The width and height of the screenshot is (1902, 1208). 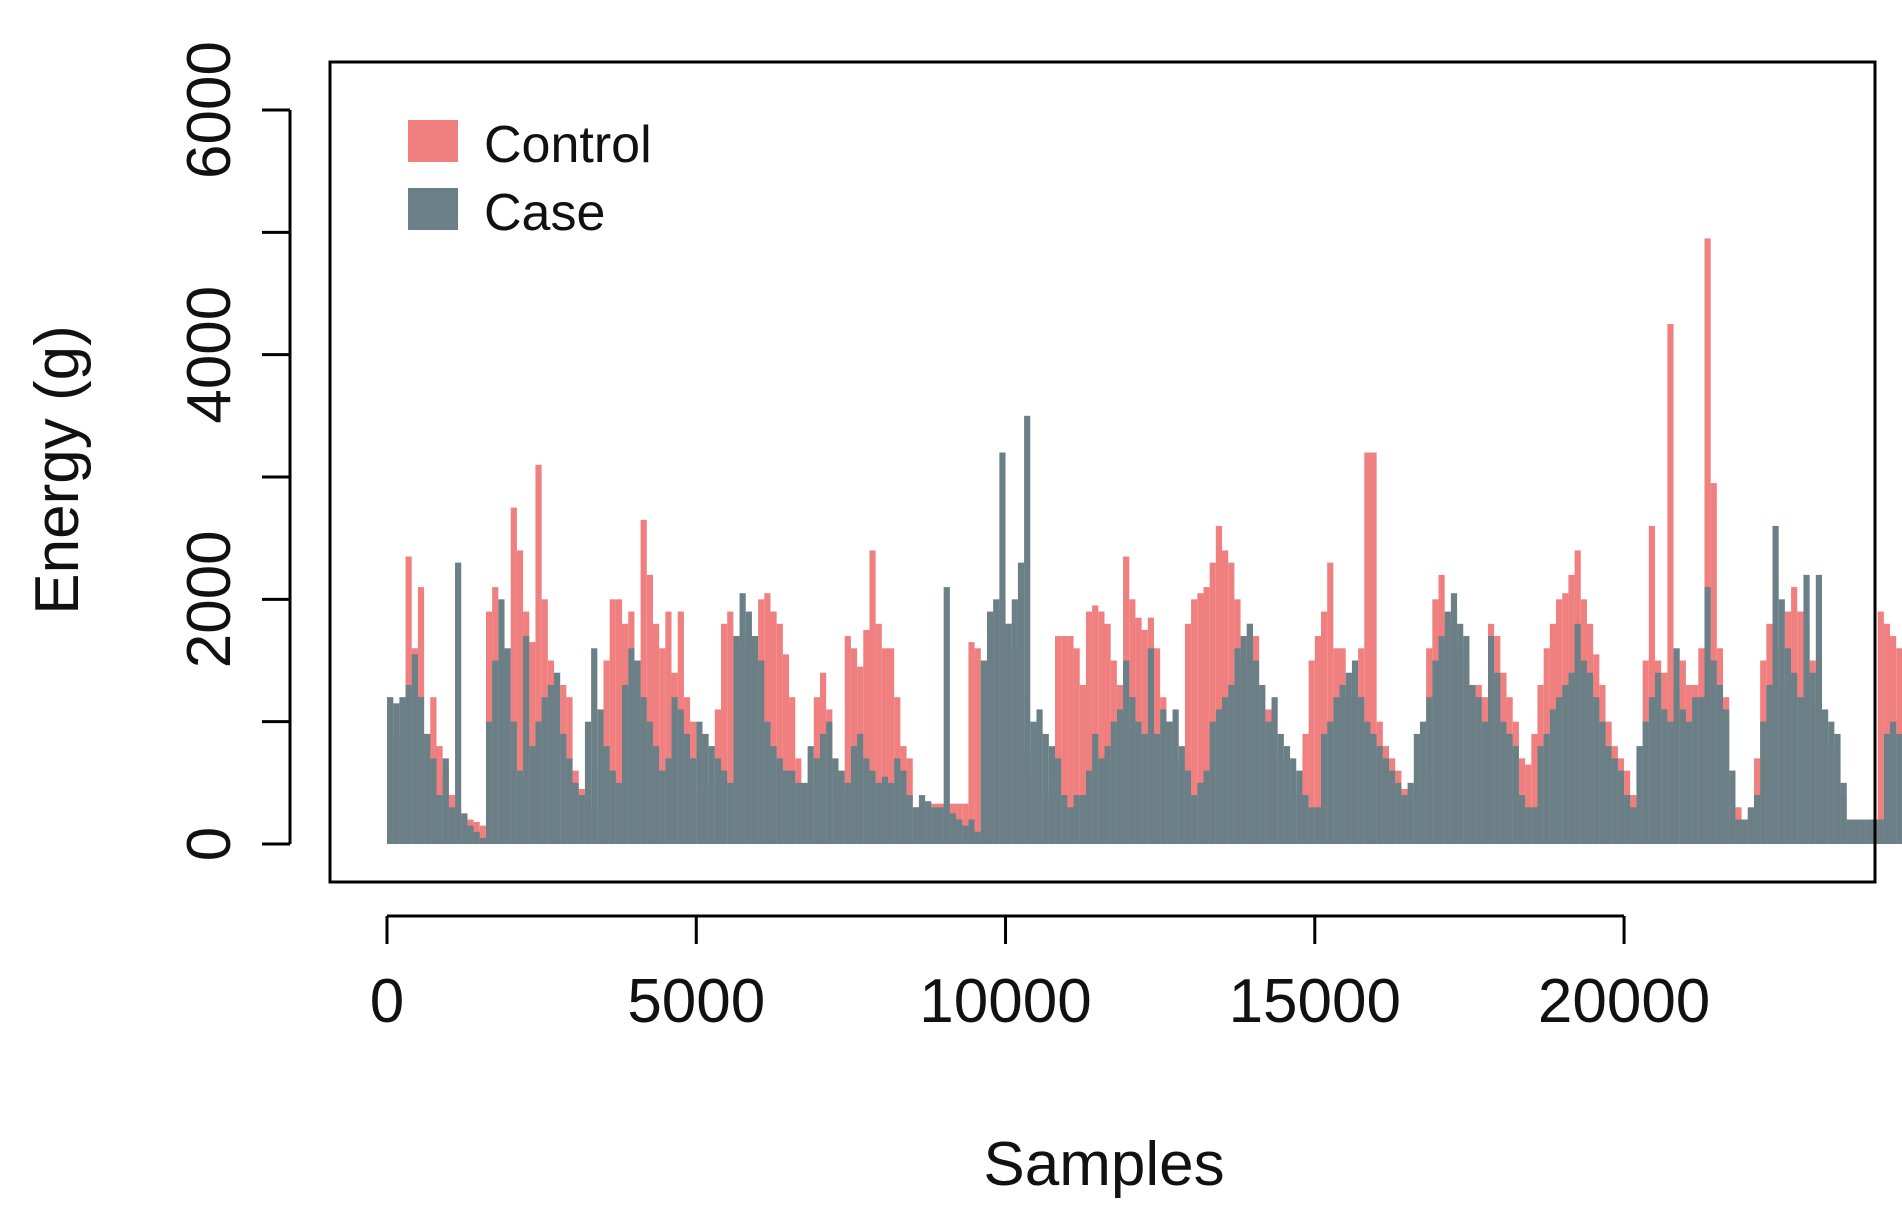 What do you see at coordinates (433, 209) in the screenshot?
I see `legend-swatch-case` at bounding box center [433, 209].